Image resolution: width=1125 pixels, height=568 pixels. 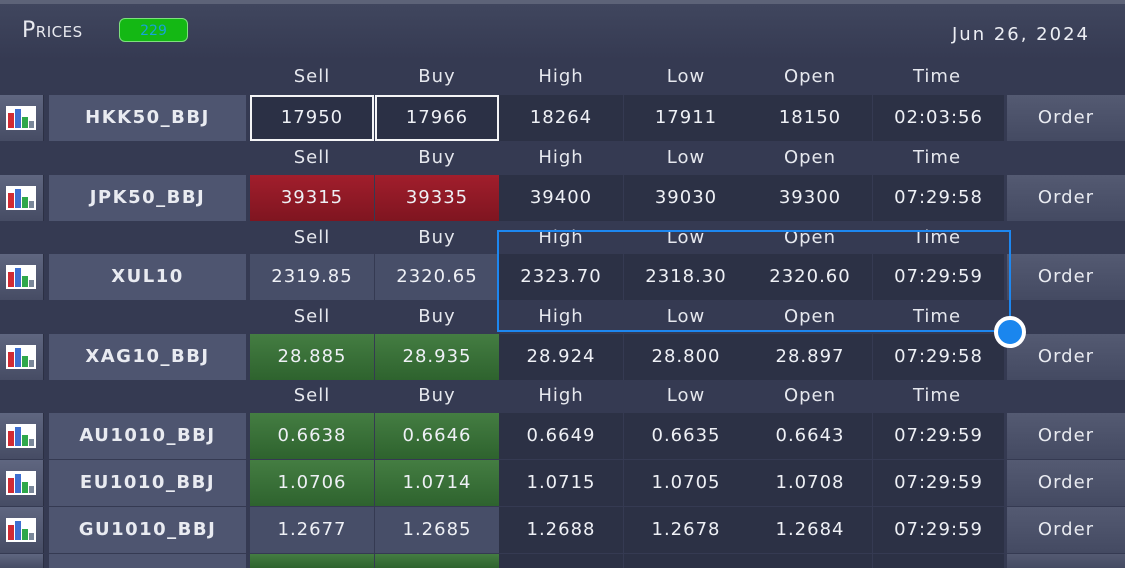 I want to click on selection-resize-handle, so click(x=1010, y=332).